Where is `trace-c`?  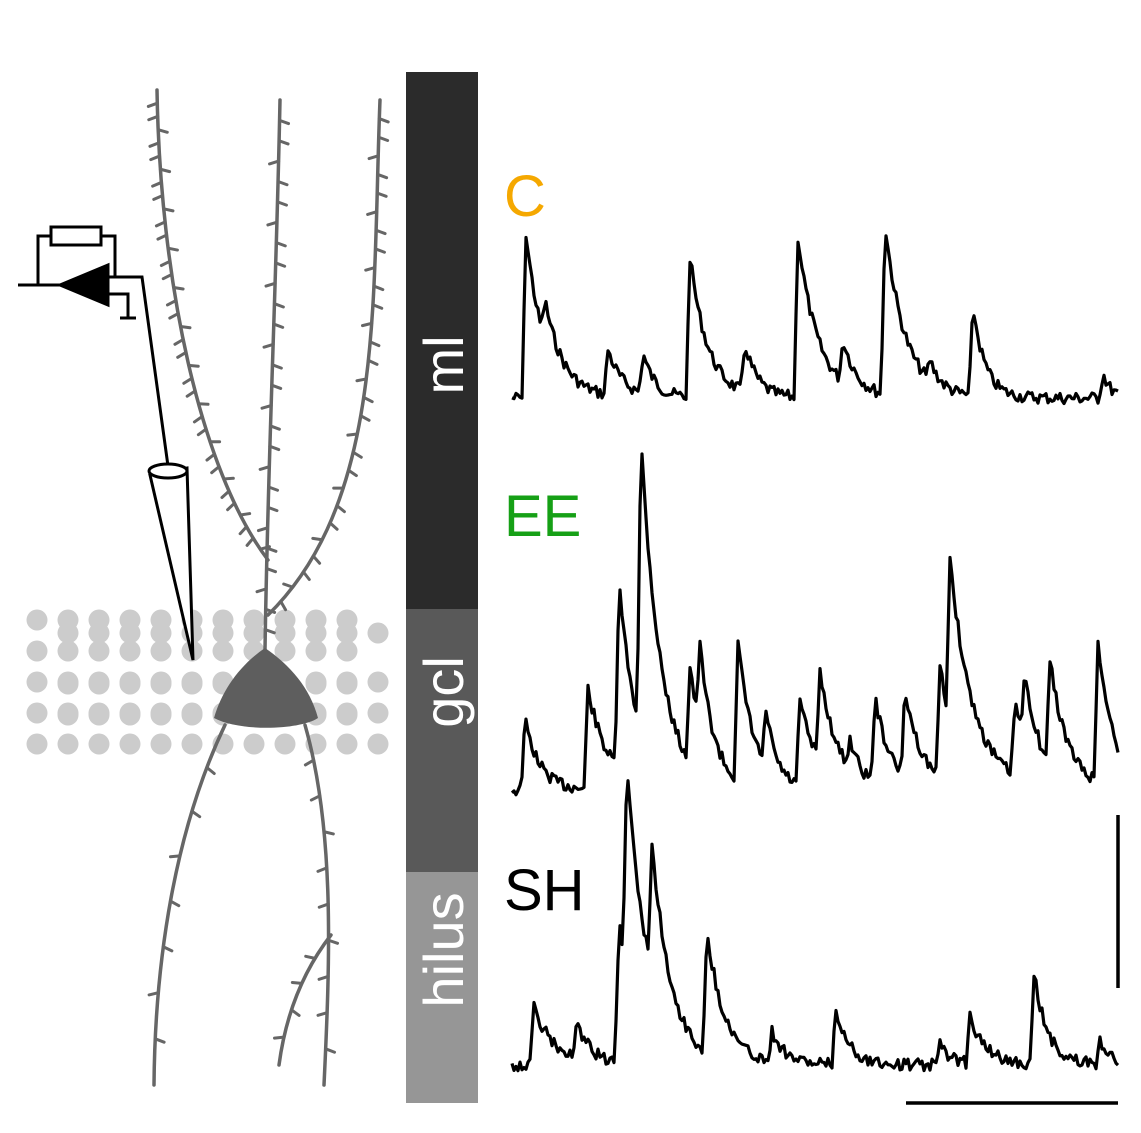
trace-c is located at coordinates (815, 320).